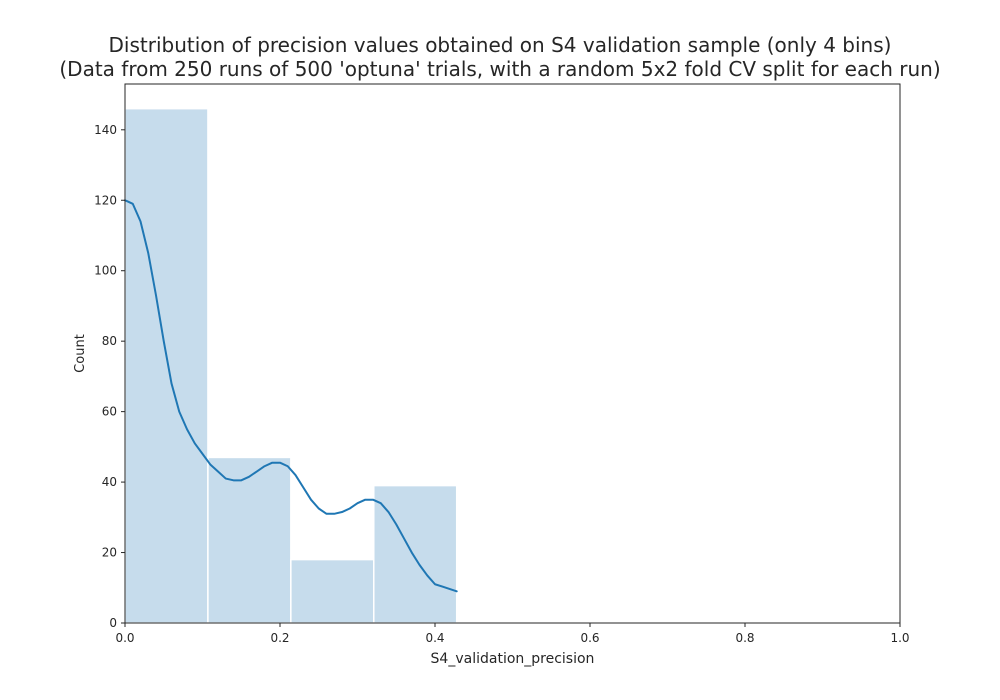  What do you see at coordinates (80, 353) in the screenshot?
I see `y-axis-label: Count` at bounding box center [80, 353].